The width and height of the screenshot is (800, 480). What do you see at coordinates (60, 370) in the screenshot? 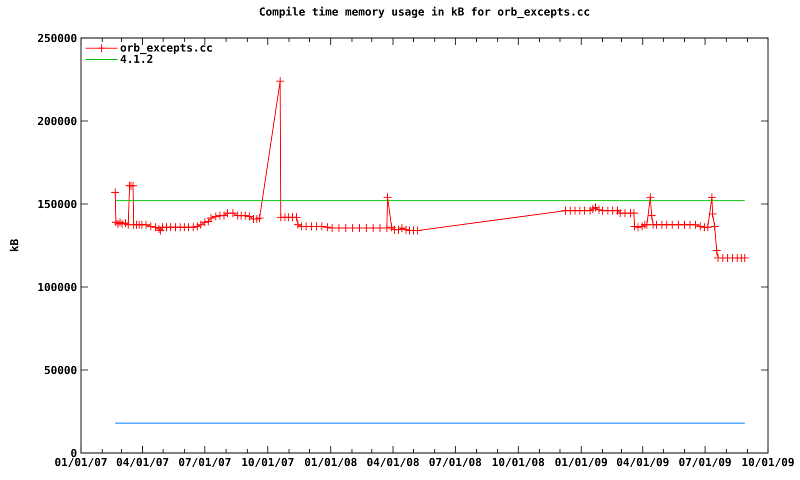
I see `y-tick-label: 50000` at bounding box center [60, 370].